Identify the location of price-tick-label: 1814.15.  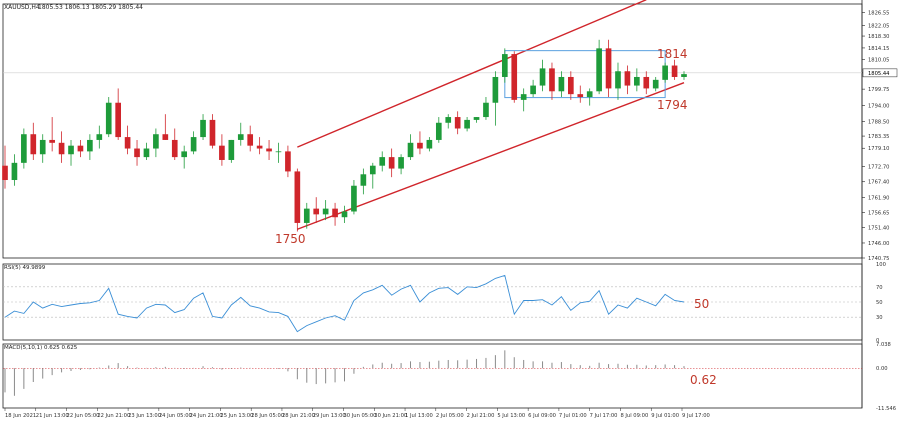
(878, 49).